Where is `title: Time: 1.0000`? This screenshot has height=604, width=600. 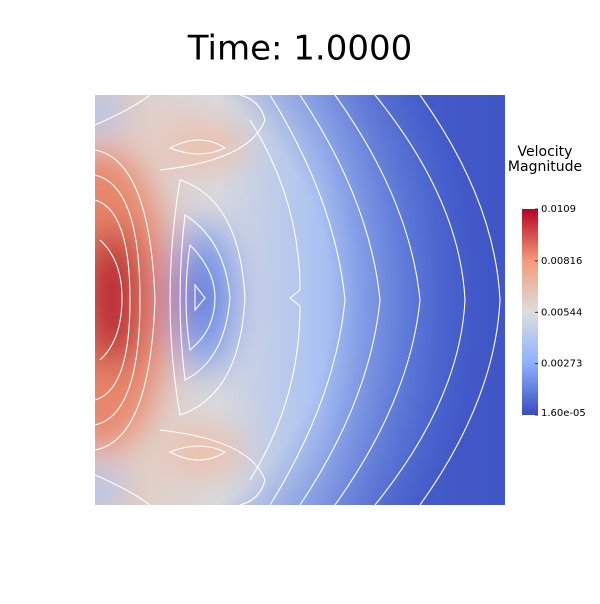
title: Time: 1.0000 is located at coordinates (299, 49).